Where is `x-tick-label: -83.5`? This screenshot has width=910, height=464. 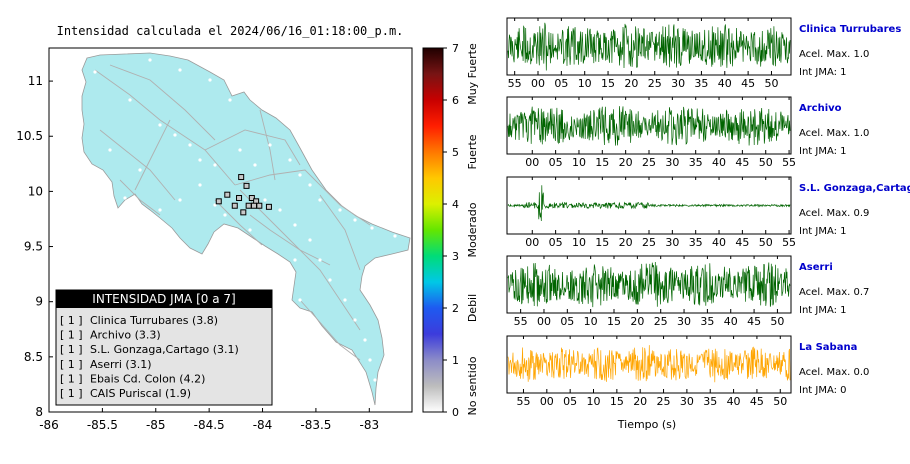 x-tick-label: -83.5 is located at coordinates (315, 425).